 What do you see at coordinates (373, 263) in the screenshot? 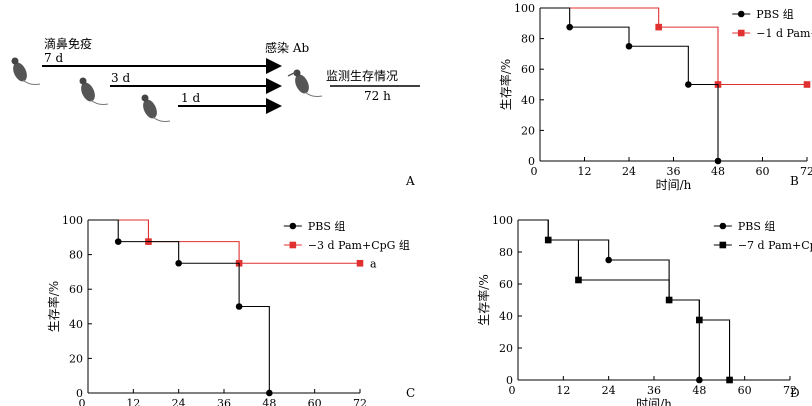
I see `significance-annotation: a` at bounding box center [373, 263].